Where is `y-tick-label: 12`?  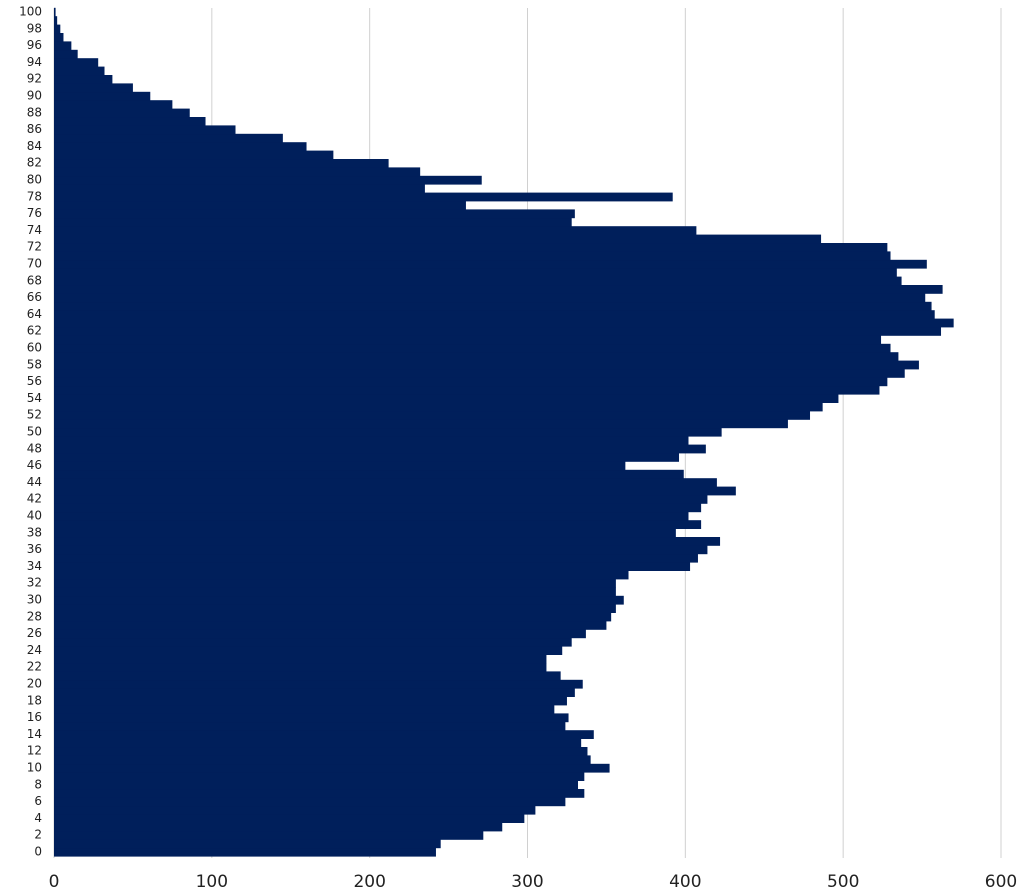 y-tick-label: 12 is located at coordinates (34, 751).